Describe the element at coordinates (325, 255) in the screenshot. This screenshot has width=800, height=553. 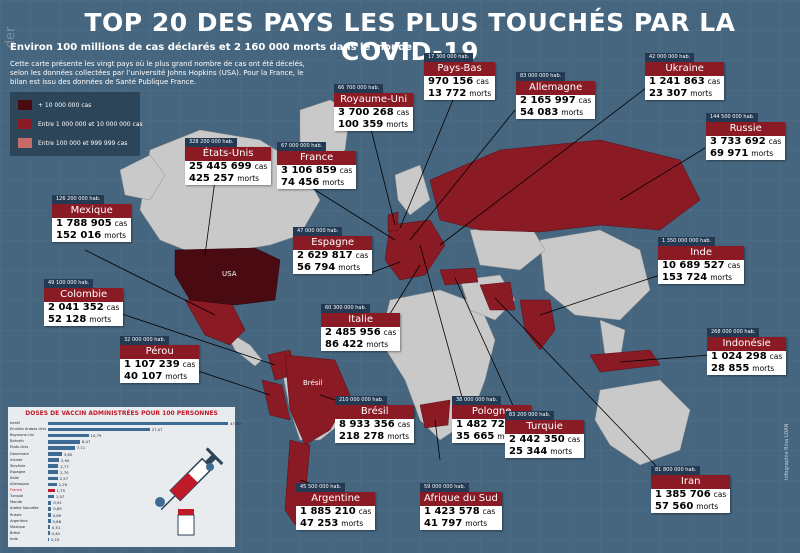
I see `cases-value: 2 629 817` at that location.